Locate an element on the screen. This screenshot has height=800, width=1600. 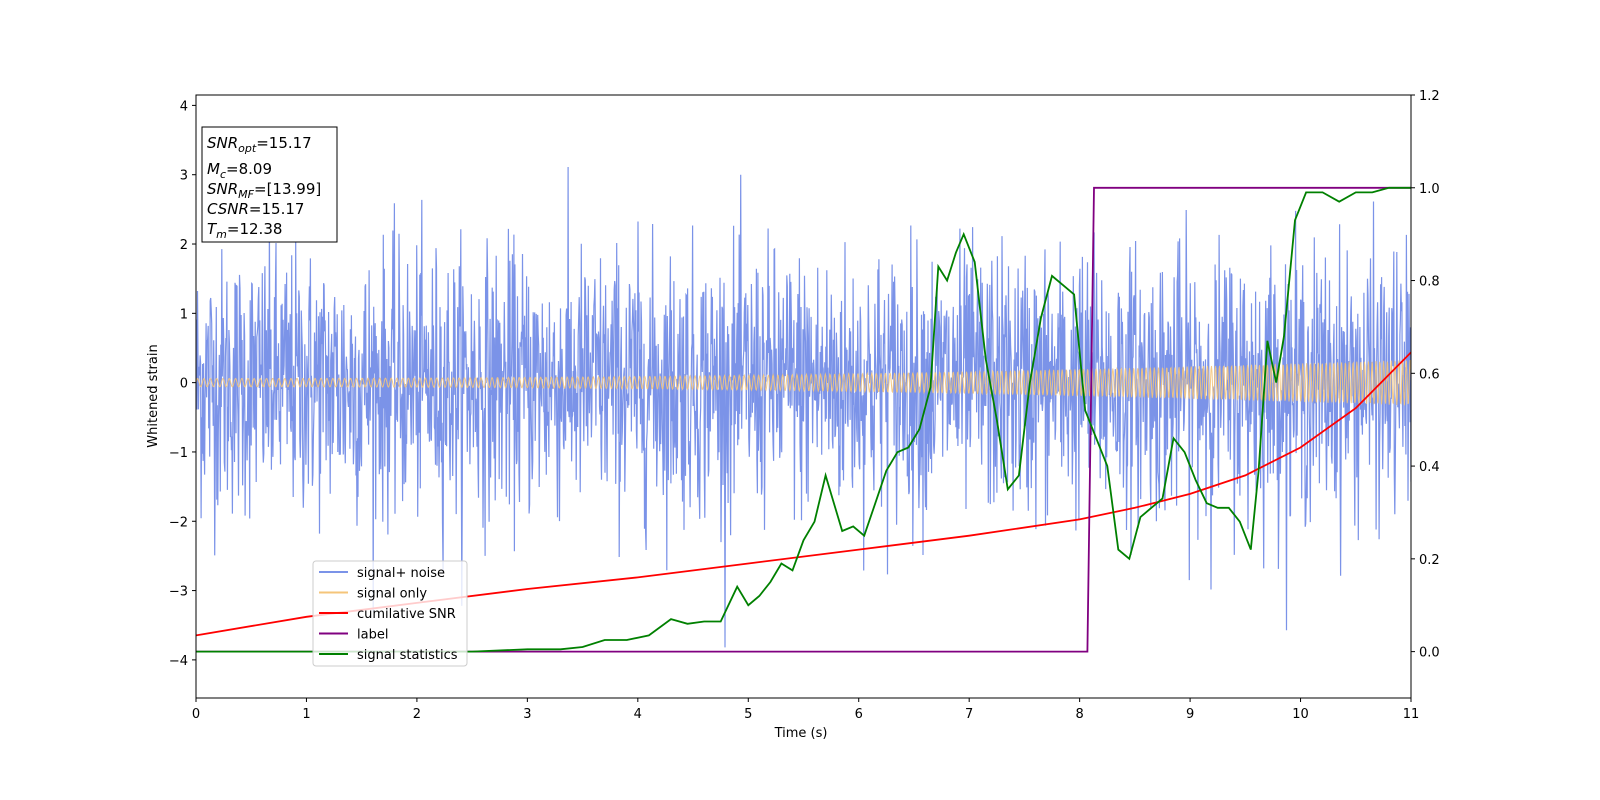
x-tick-label: 10 is located at coordinates (1300, 714).